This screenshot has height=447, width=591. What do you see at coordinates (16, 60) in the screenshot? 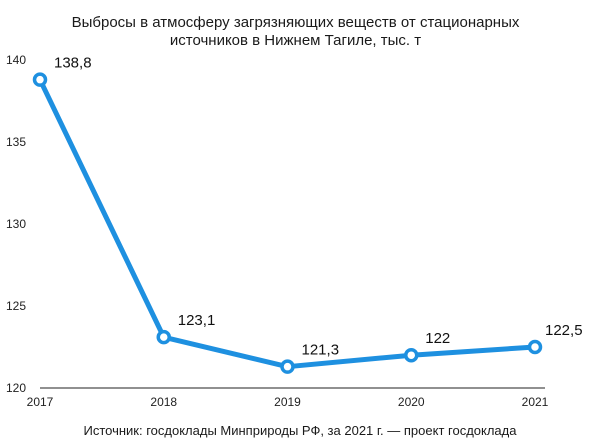
I see `y-tick-label: 140` at bounding box center [16, 60].